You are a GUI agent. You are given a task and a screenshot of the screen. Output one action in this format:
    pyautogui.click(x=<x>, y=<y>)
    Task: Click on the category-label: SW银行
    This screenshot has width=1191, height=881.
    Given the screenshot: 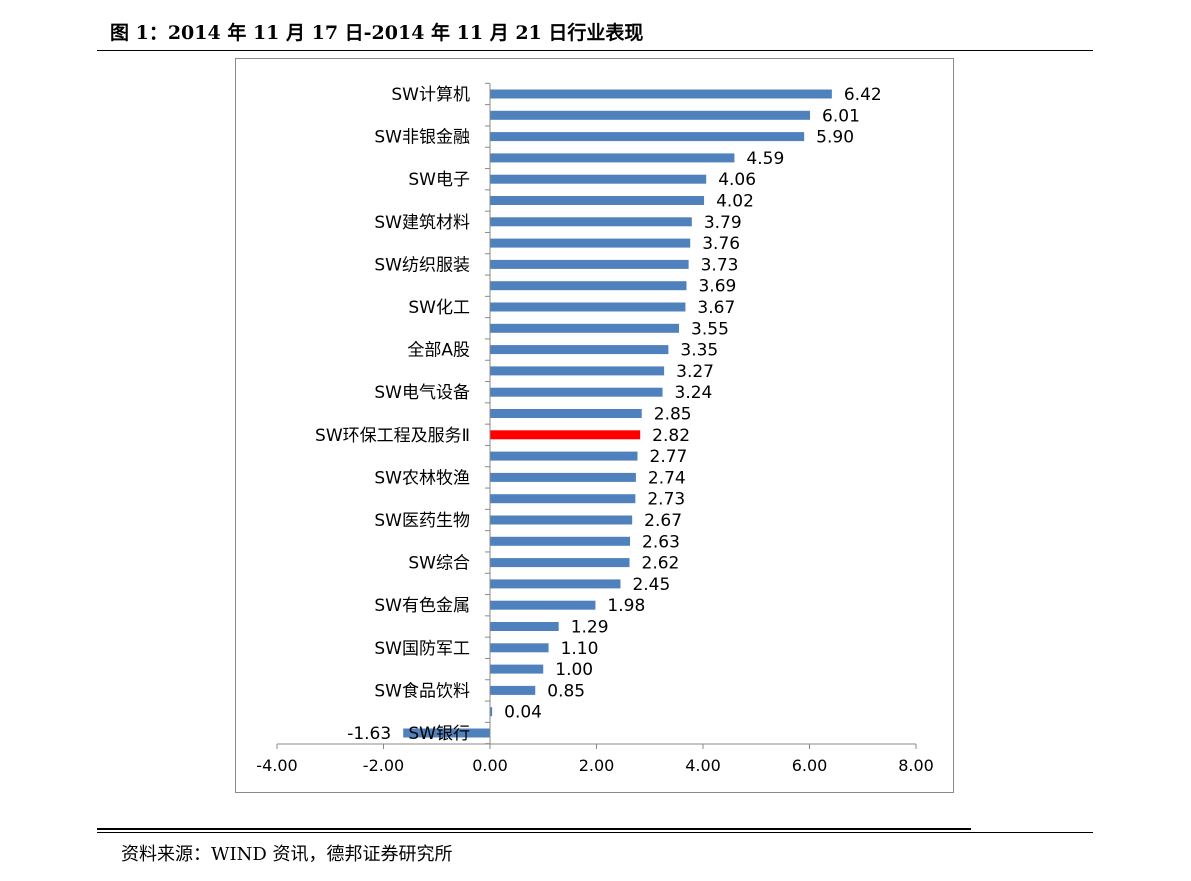 What is the action you would take?
    pyautogui.click(x=439, y=734)
    